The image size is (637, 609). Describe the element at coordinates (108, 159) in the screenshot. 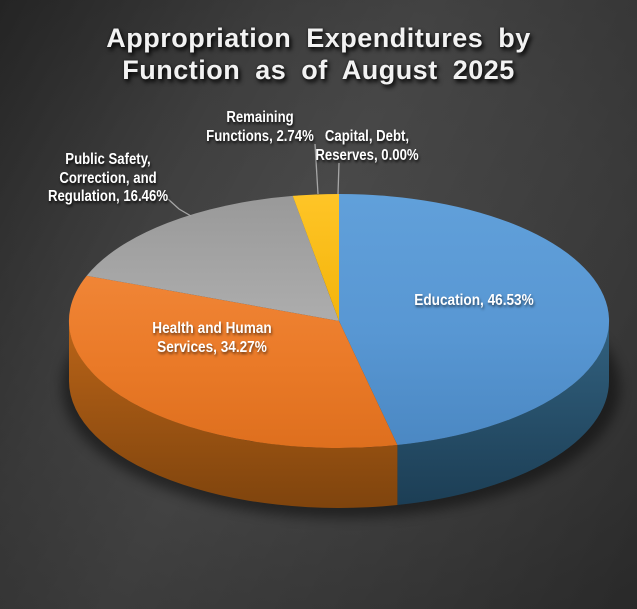

I see `data-label-public-safety-line1: Public Safety,` at that location.